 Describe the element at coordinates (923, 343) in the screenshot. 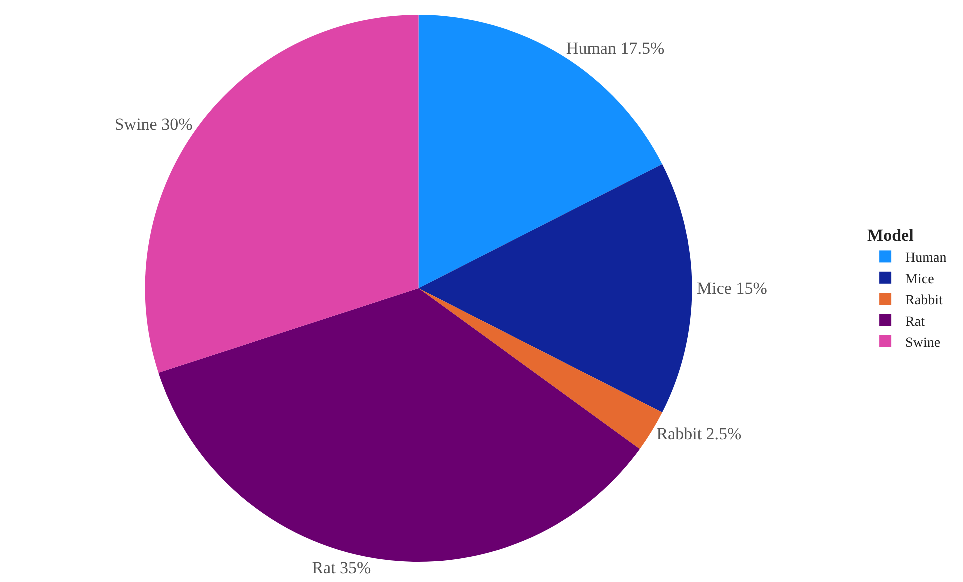

I see `legend-label: Swine` at that location.